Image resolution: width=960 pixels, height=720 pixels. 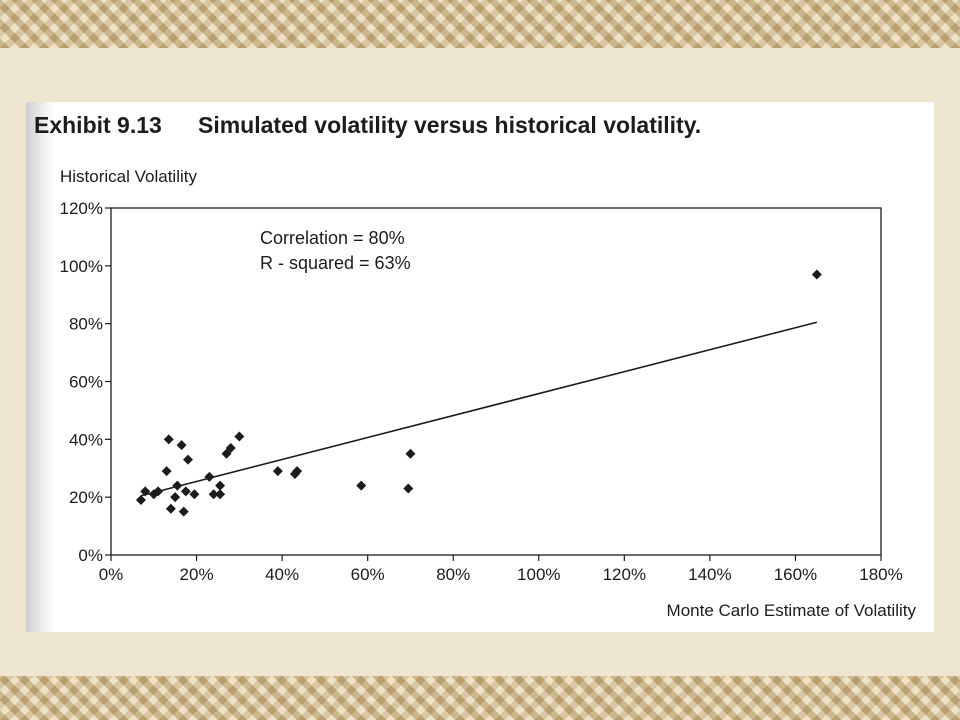 I want to click on y-tick-label: 20%, so click(x=86, y=497).